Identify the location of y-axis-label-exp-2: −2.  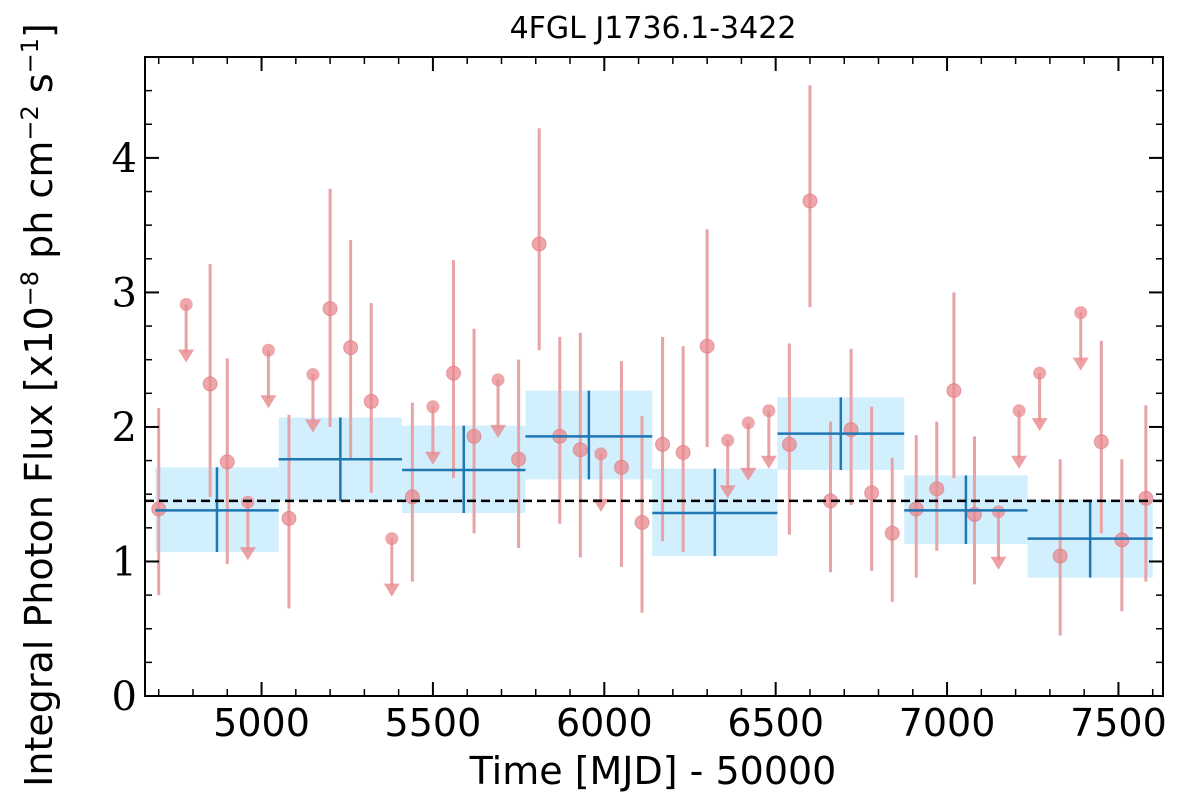
(30, 122).